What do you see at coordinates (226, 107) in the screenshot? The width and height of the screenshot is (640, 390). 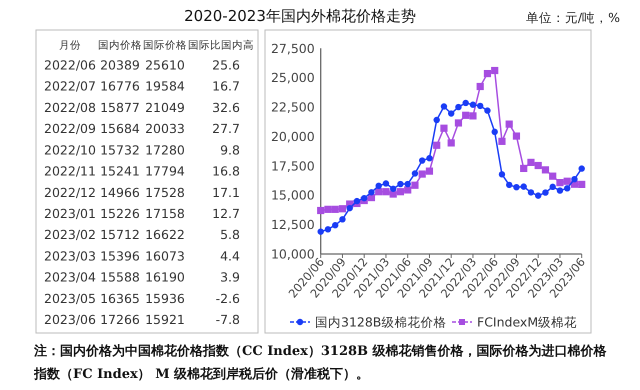 I see `data-label: 32.6` at bounding box center [226, 107].